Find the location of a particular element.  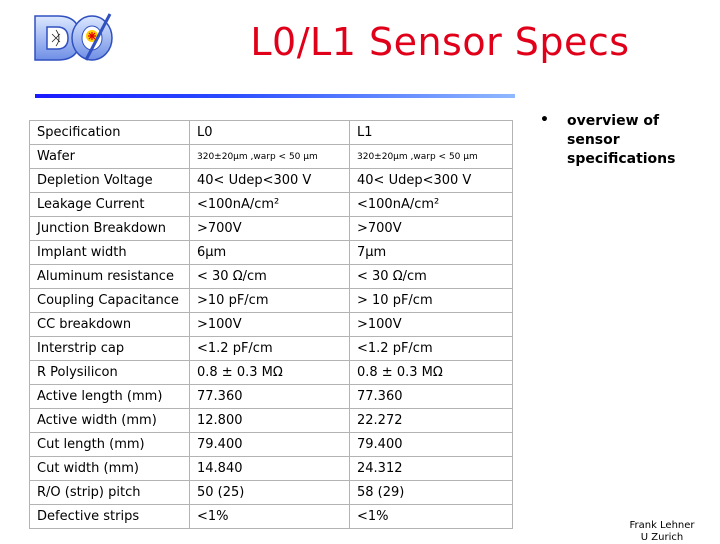

l0-value: 320±20µm ,warp < 50 µm is located at coordinates (269, 156).